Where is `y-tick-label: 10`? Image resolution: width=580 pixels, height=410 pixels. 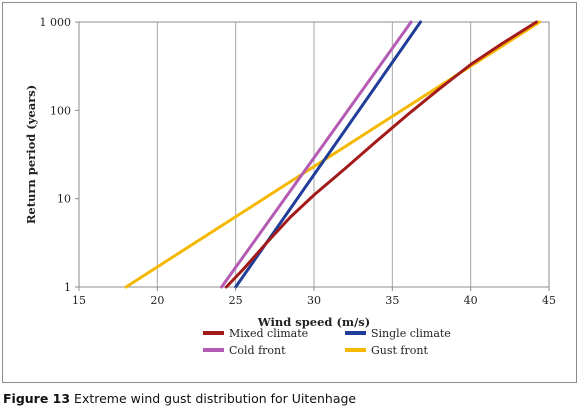 y-tick-label: 10 is located at coordinates (64, 199).